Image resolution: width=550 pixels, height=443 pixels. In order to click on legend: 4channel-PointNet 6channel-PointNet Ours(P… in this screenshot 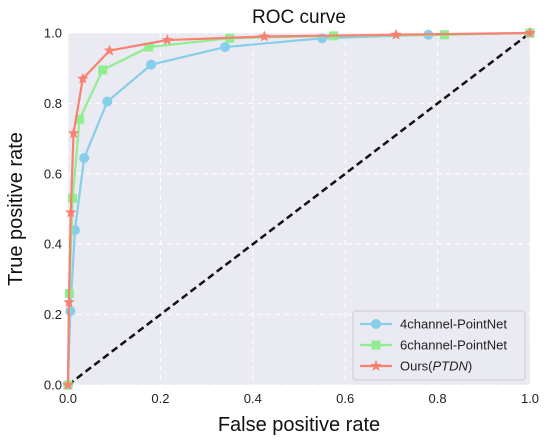, I will do `click(439, 345)`.